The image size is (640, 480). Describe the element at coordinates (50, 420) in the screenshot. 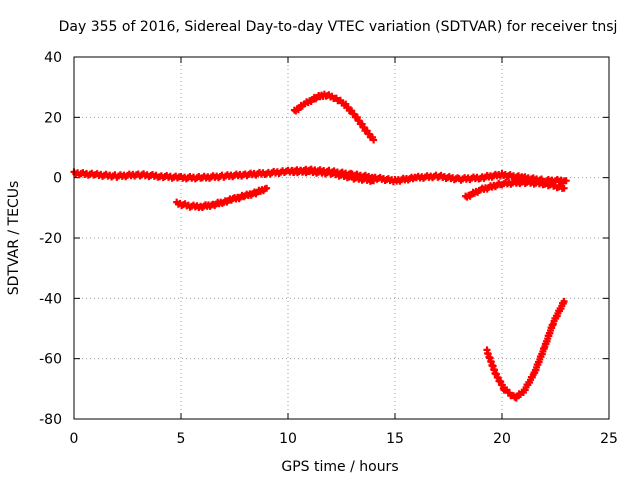

I see `y-tick-label: -80` at that location.